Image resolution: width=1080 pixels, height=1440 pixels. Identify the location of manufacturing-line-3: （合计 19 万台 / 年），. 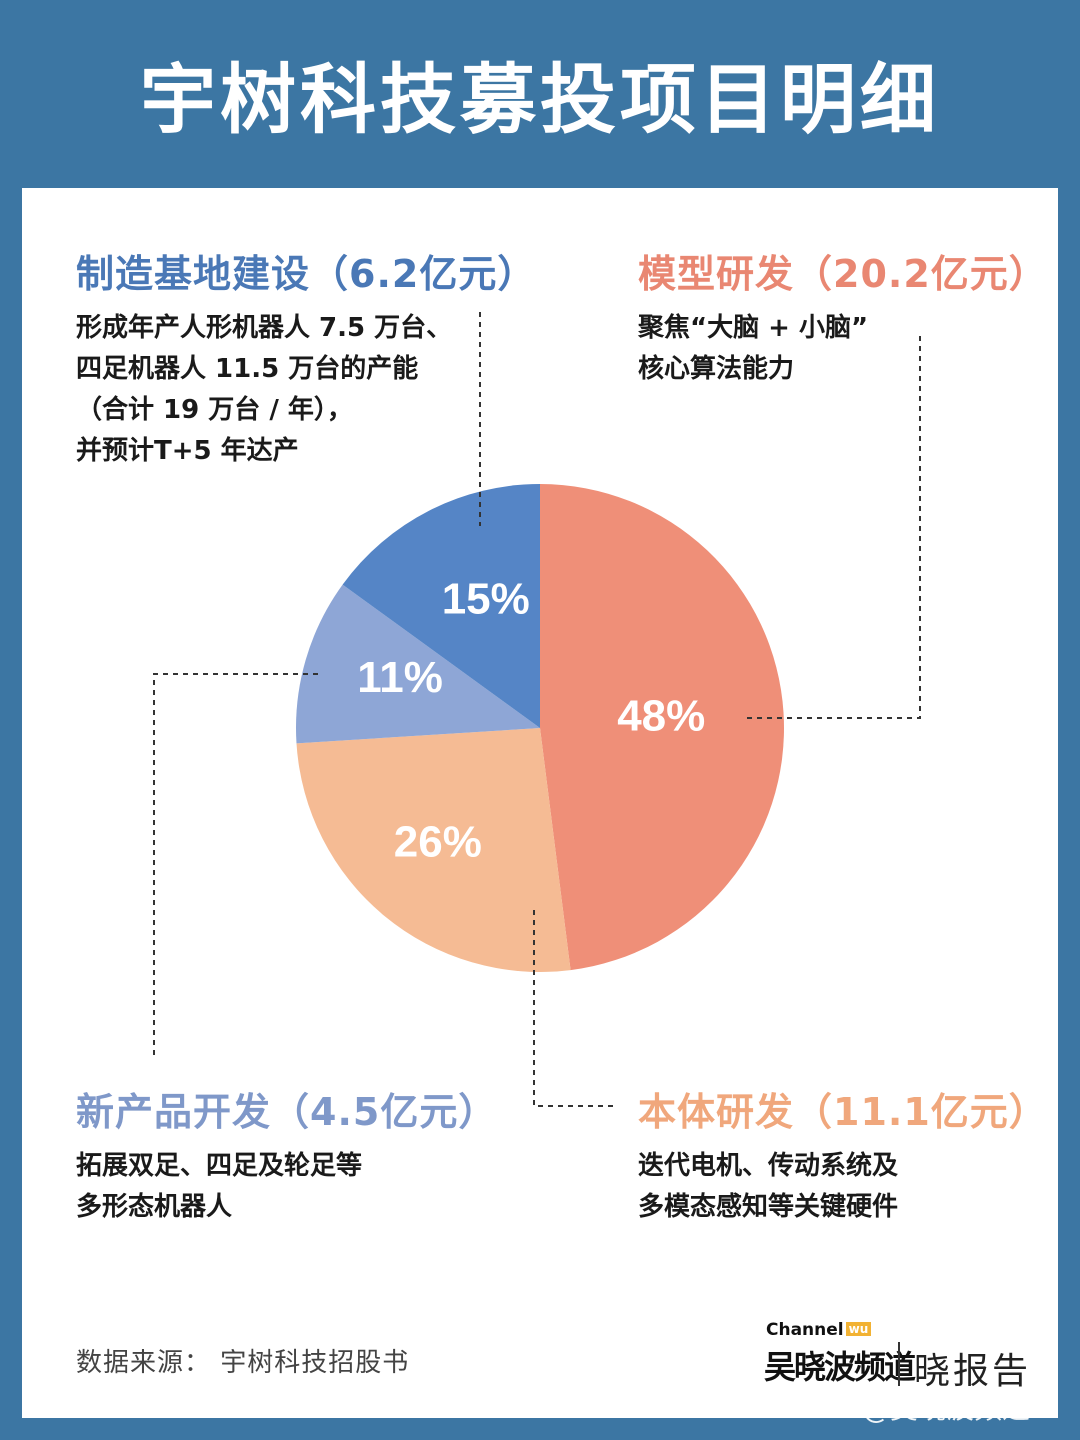
(214, 410).